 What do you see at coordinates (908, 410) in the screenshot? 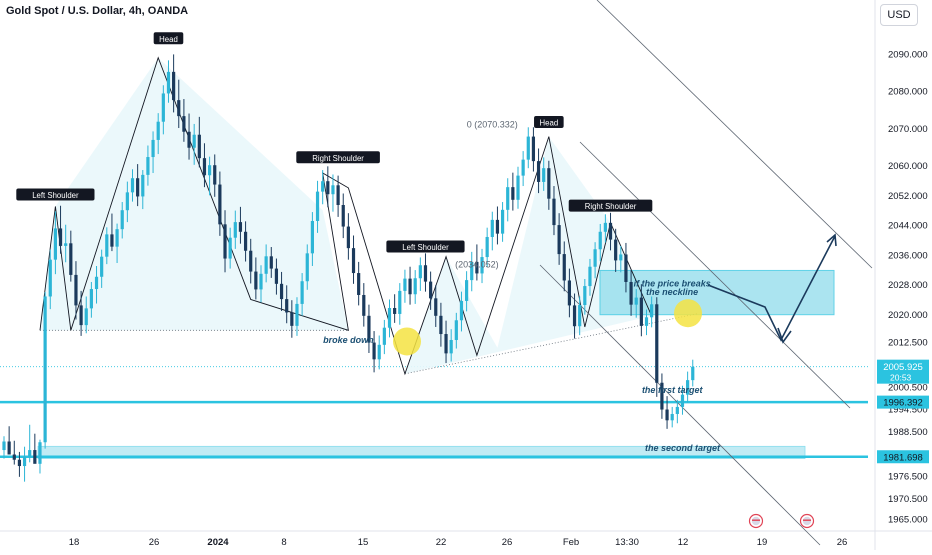
I see `y-tick-label: 1994.500` at bounding box center [908, 410].